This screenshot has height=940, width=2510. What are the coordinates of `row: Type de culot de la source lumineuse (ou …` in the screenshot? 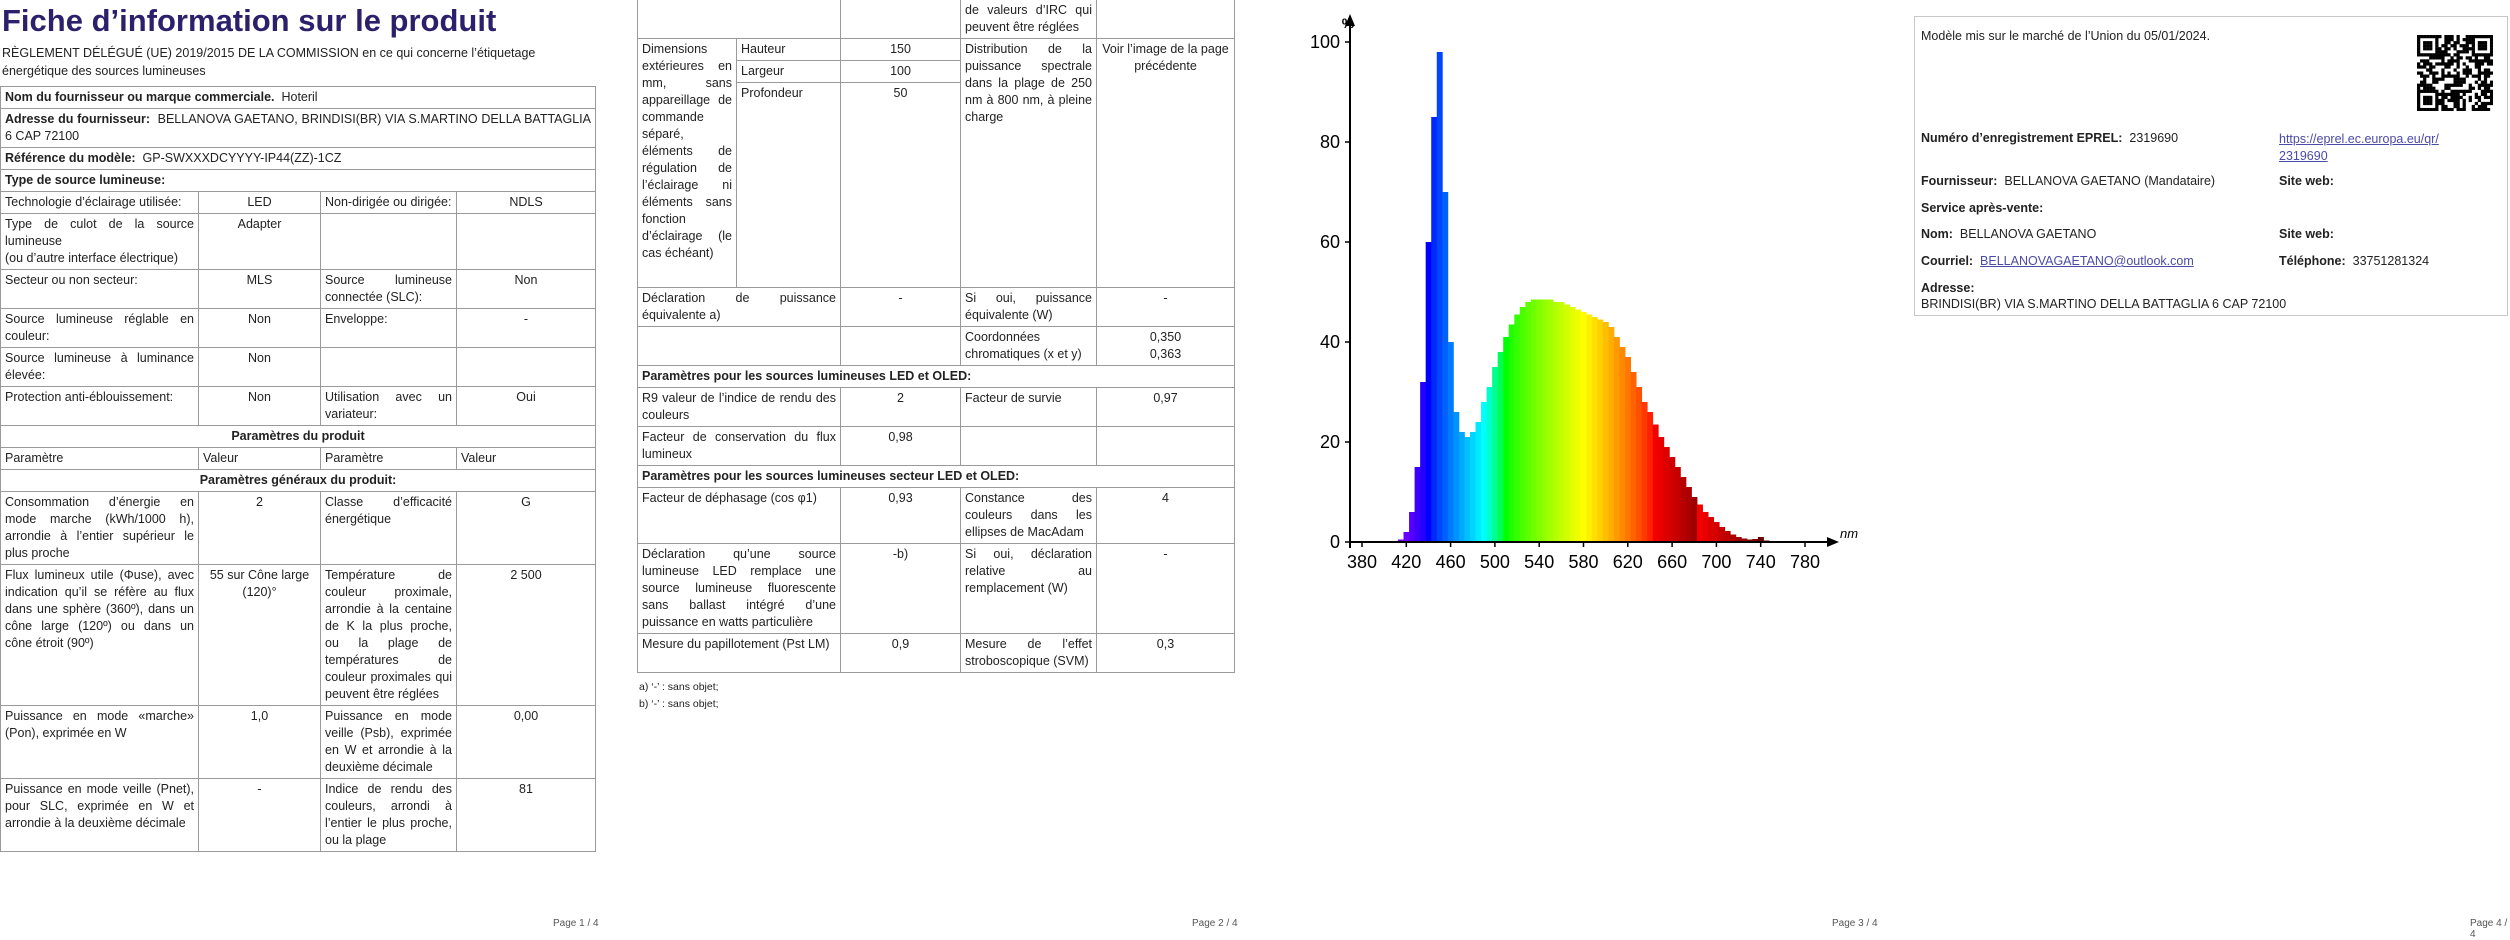 It's located at (298, 241).